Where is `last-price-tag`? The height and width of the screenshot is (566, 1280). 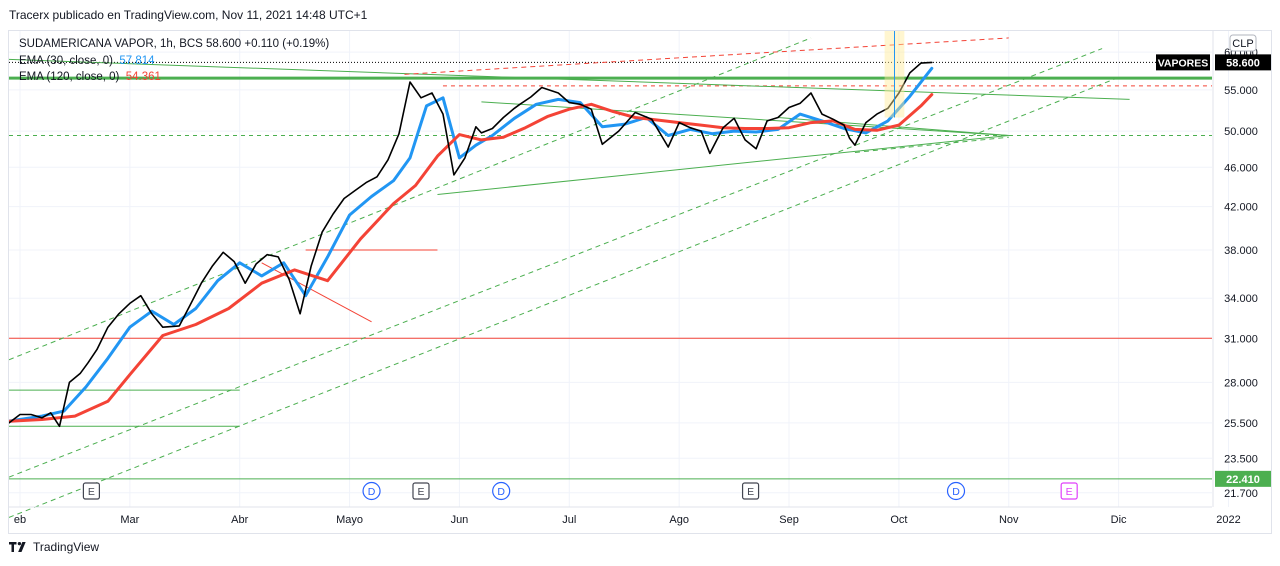 last-price-tag is located at coordinates (1243, 62).